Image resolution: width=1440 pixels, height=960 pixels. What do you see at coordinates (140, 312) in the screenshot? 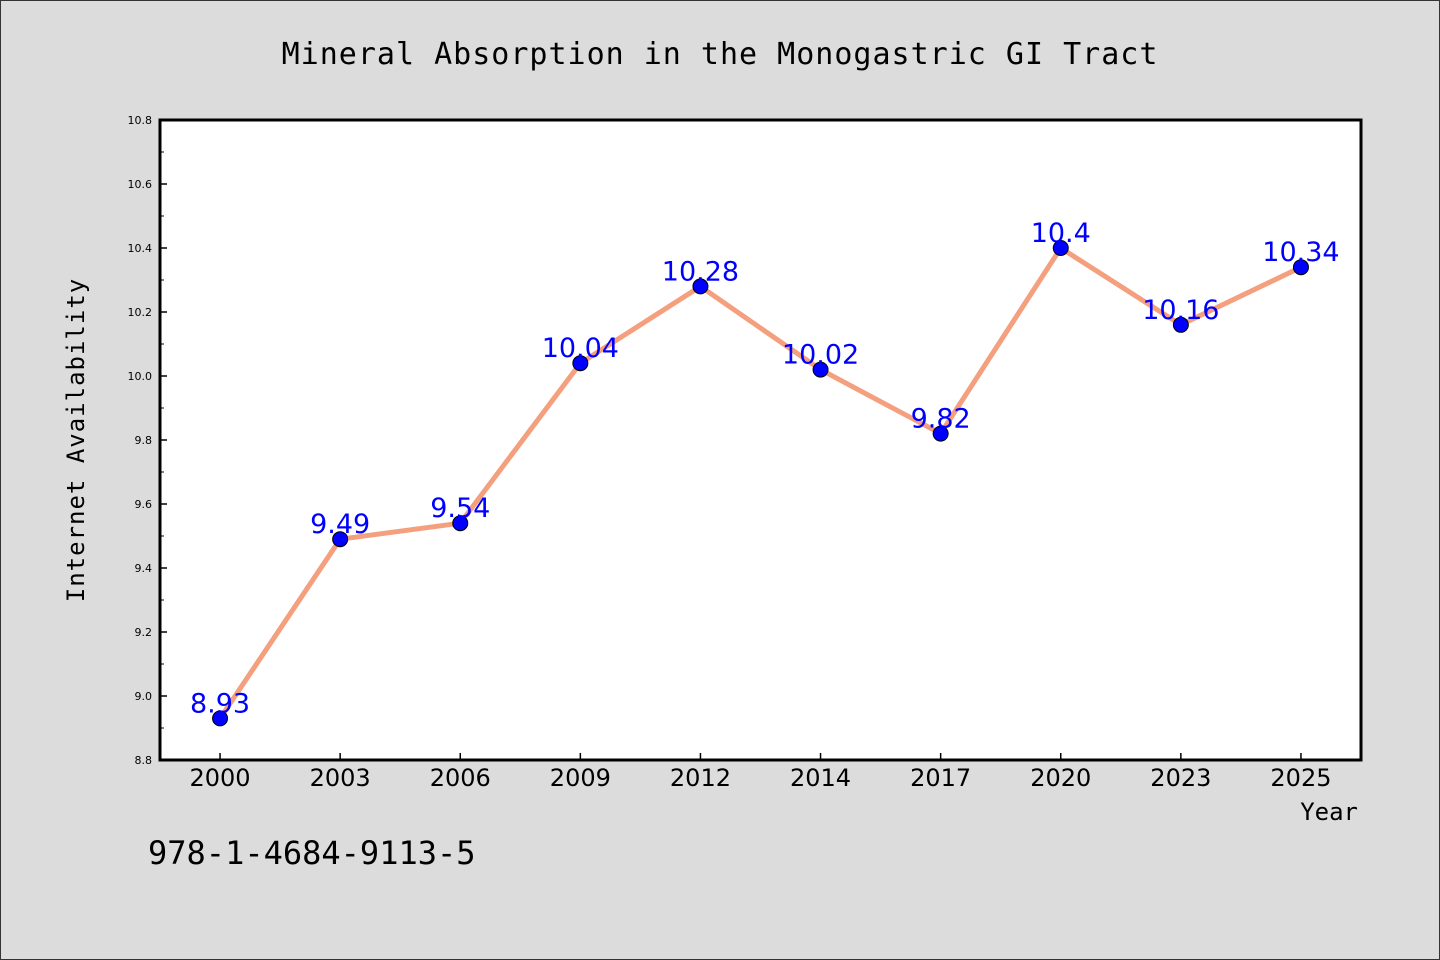
I see `y-tick-label: 10.2` at bounding box center [140, 312].